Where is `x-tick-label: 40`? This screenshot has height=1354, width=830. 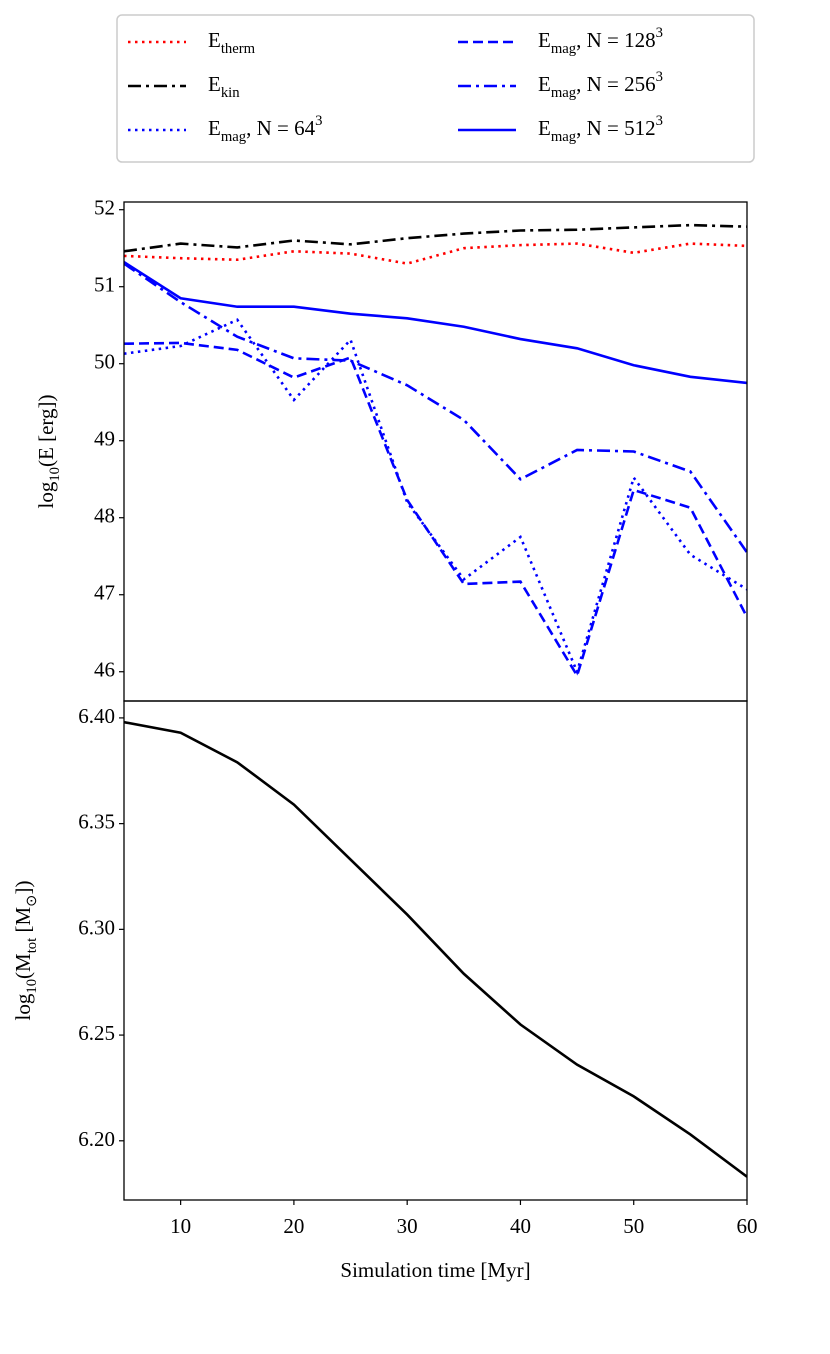
x-tick-label: 40 is located at coordinates (520, 1226).